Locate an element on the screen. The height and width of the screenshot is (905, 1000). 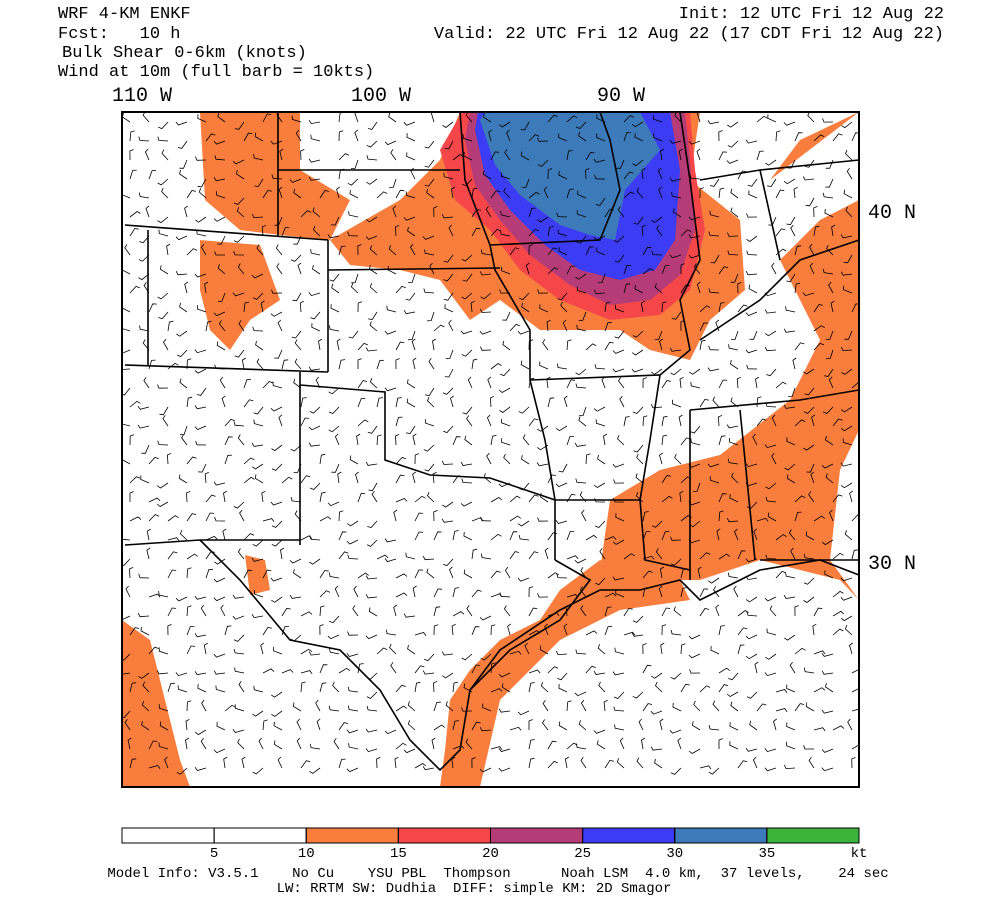
shade-steelblue is located at coordinates (570, 176).